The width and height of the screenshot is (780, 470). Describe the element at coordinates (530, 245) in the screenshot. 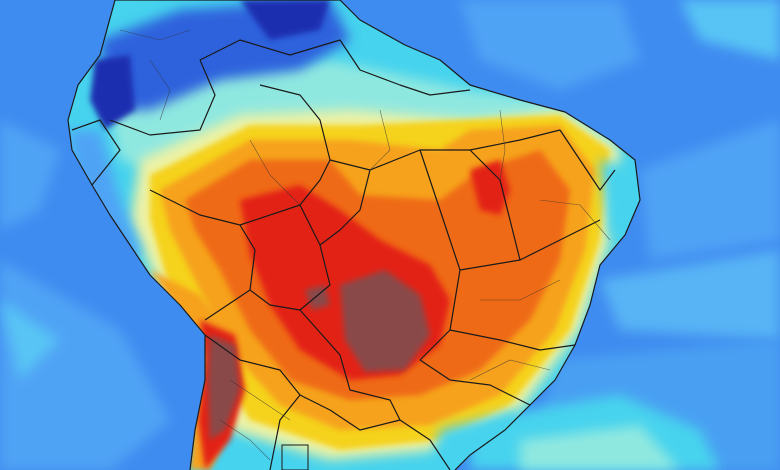

I see `border-brazil-interior-d` at that location.